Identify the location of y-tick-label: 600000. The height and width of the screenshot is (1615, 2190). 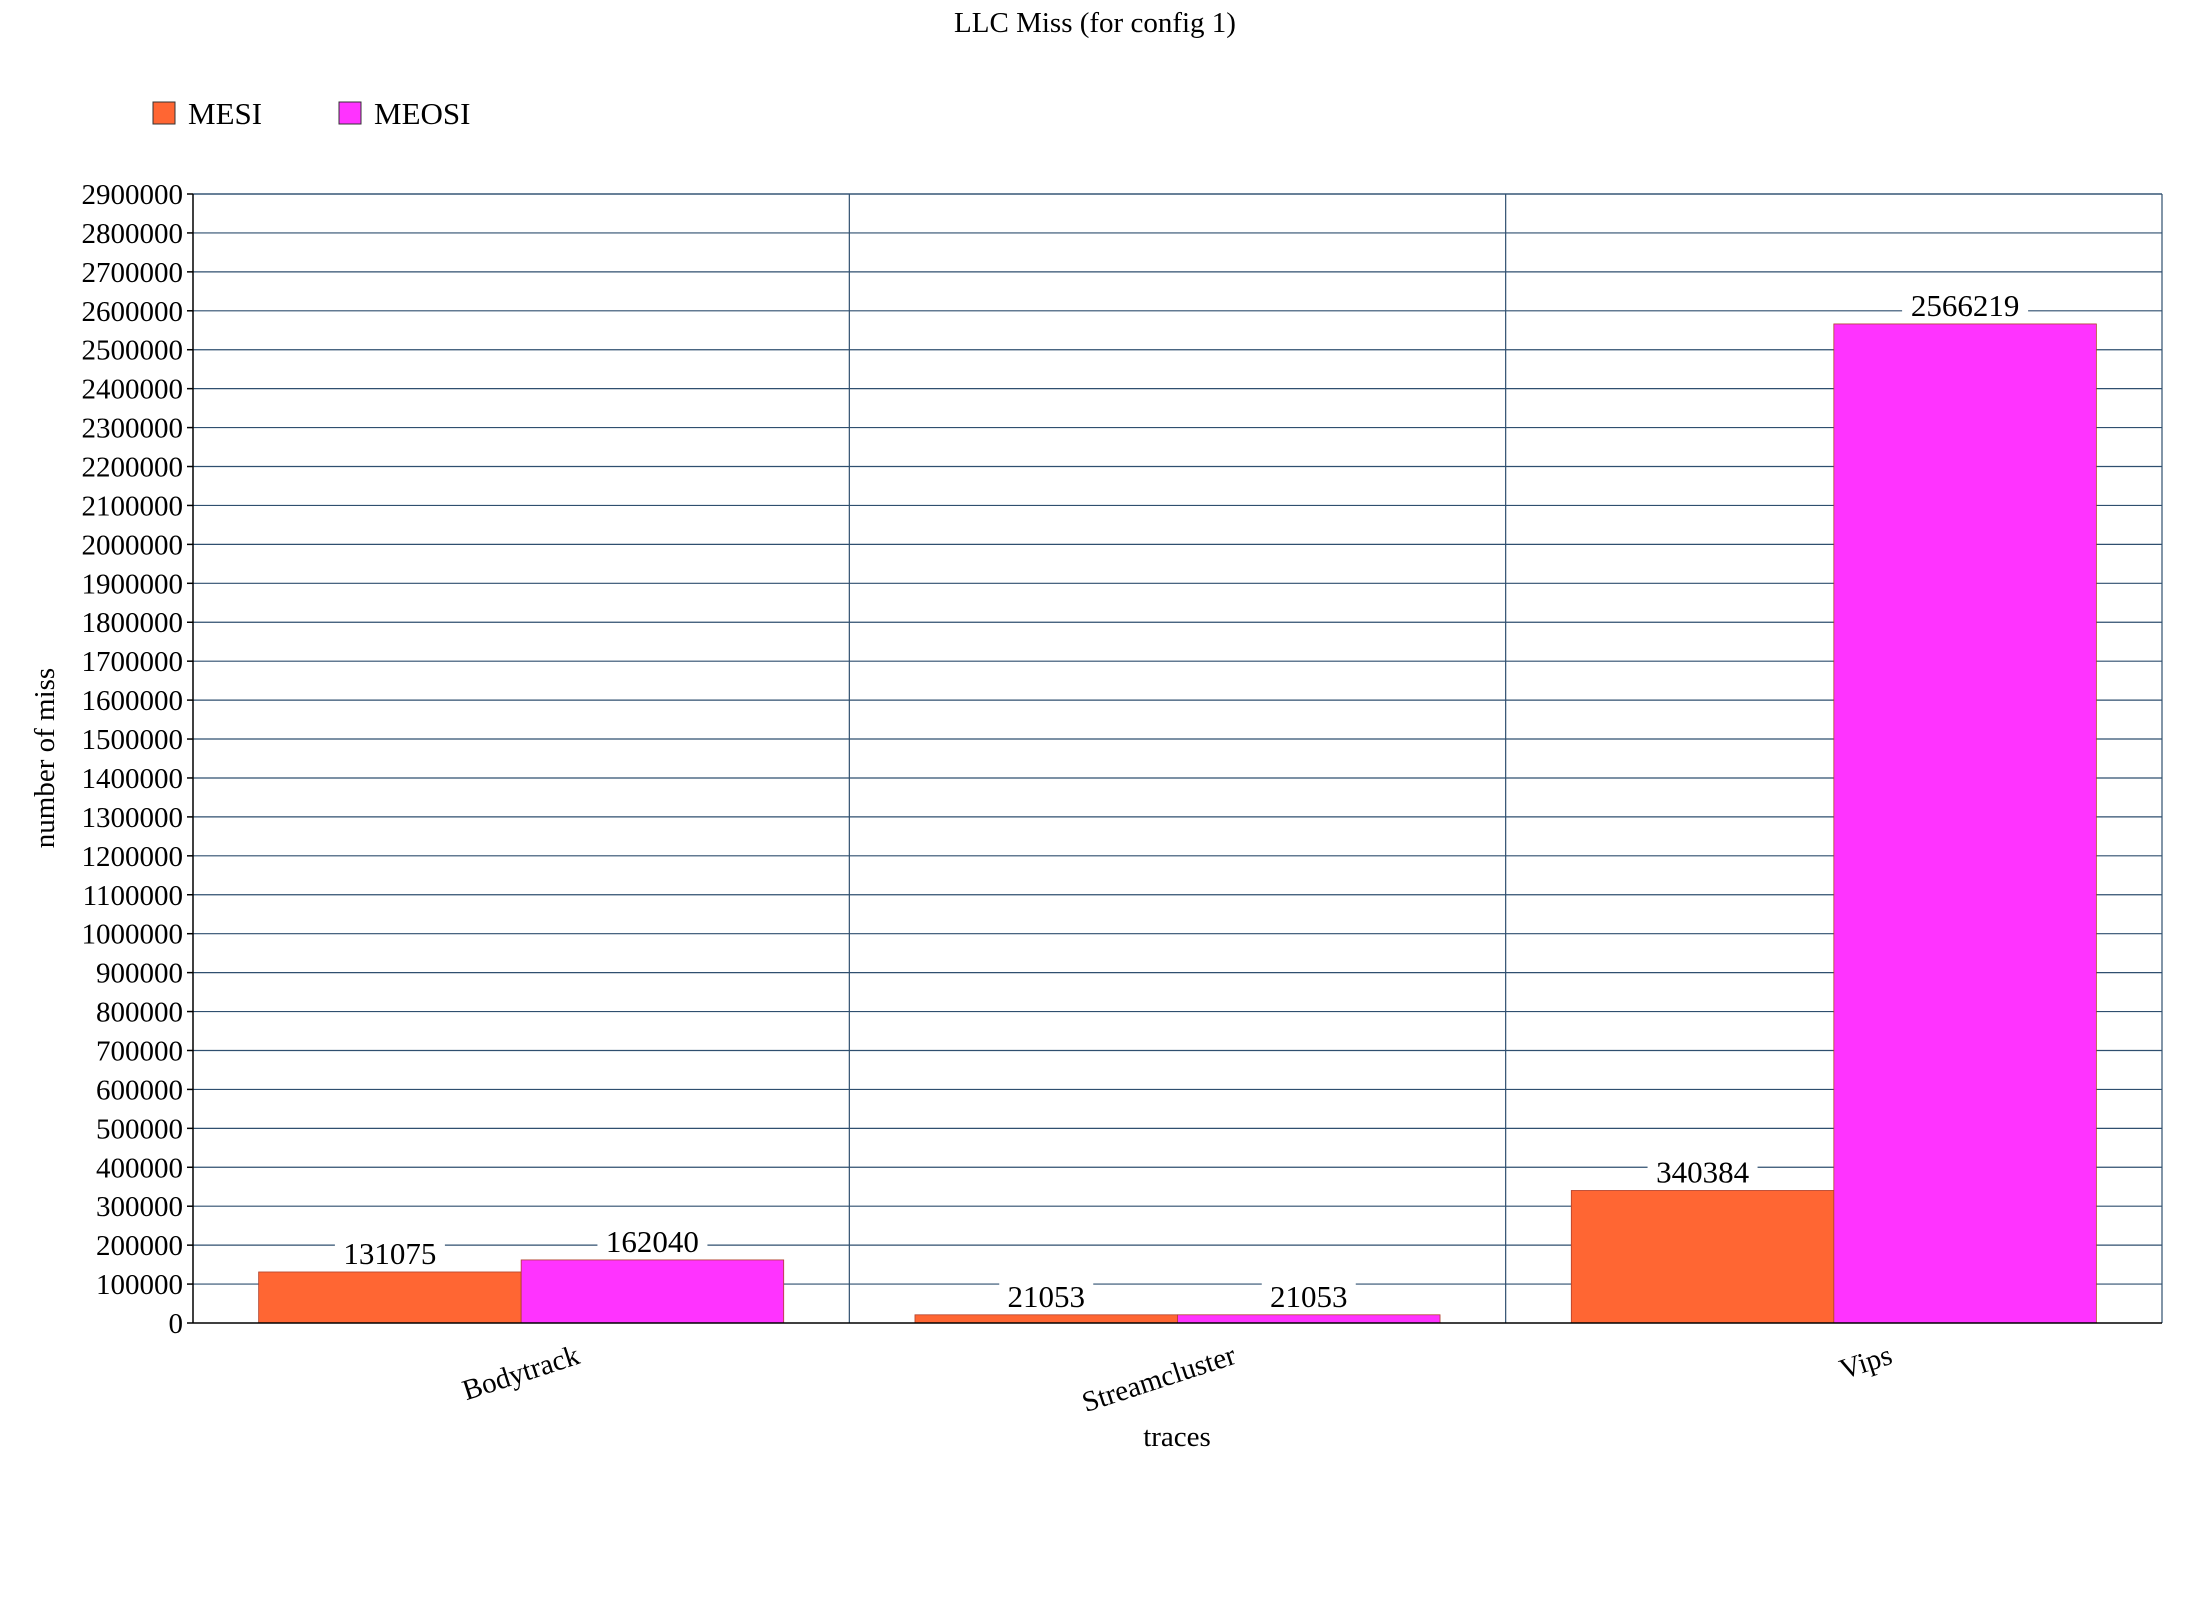
(139, 1090).